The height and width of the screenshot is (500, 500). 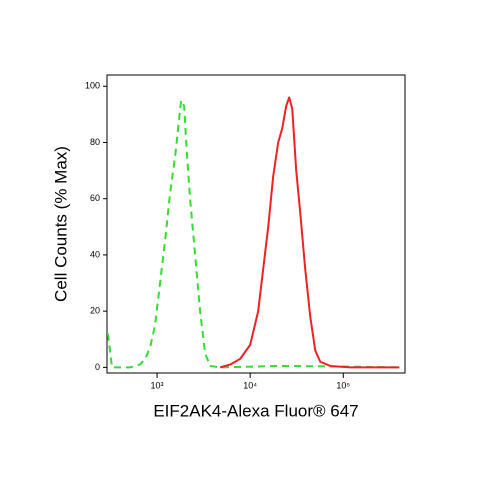 What do you see at coordinates (157, 385) in the screenshot?
I see `x-tick-label: 10³` at bounding box center [157, 385].